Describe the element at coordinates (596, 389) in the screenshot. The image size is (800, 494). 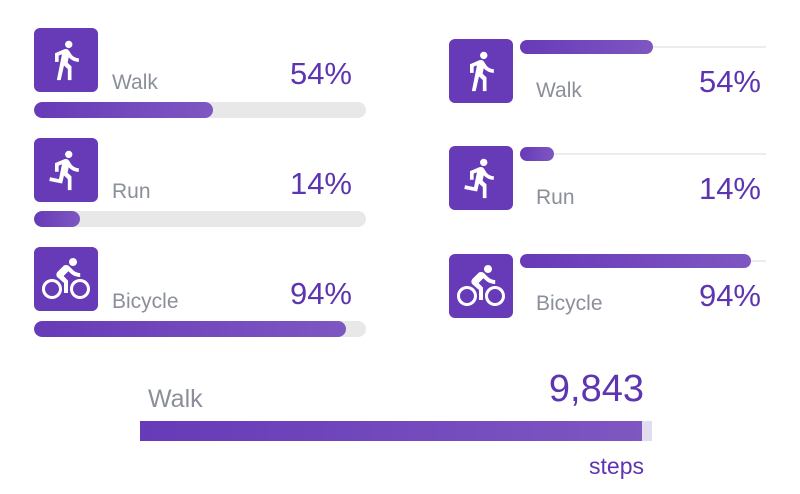
I see `steps-count: 9,843` at that location.